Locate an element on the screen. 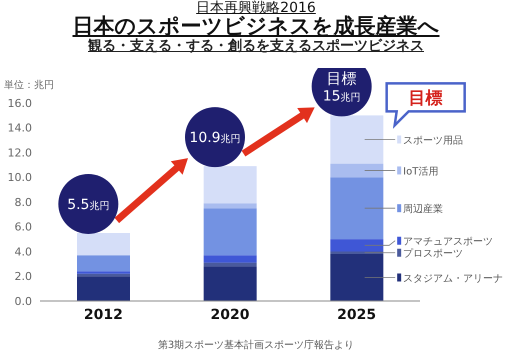 The image size is (512, 356). annotation: 目標 15兆円 is located at coordinates (341, 86).